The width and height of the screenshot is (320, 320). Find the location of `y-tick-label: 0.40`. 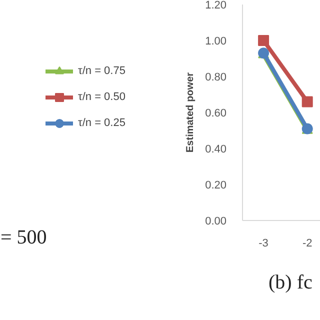

y-tick-label: 0.40 is located at coordinates (216, 150).